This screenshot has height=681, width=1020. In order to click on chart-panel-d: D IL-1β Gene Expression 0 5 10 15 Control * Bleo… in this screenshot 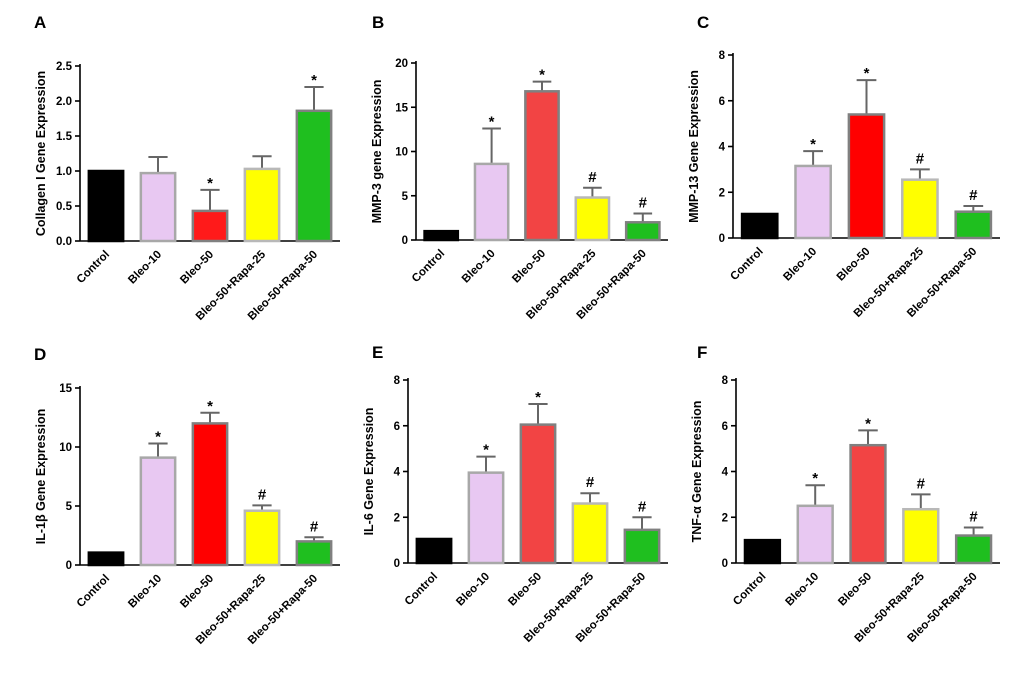, I will do `click(187, 496)`.